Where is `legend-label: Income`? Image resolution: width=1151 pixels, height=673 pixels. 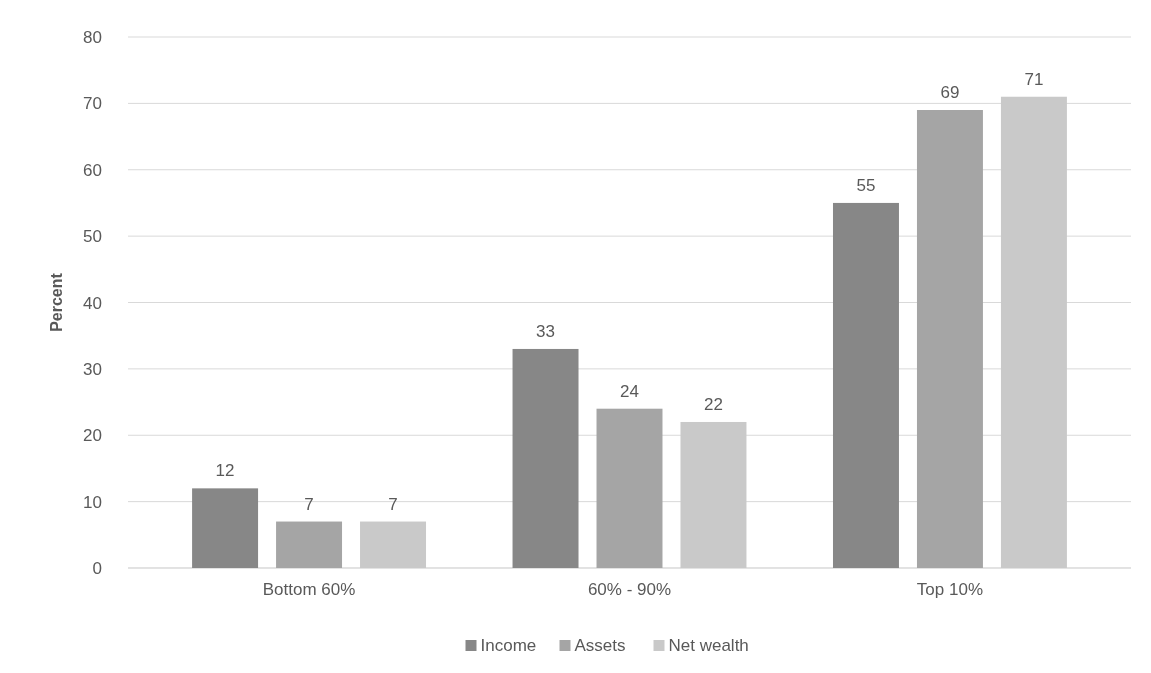
legend-label: Income is located at coordinates (508, 645).